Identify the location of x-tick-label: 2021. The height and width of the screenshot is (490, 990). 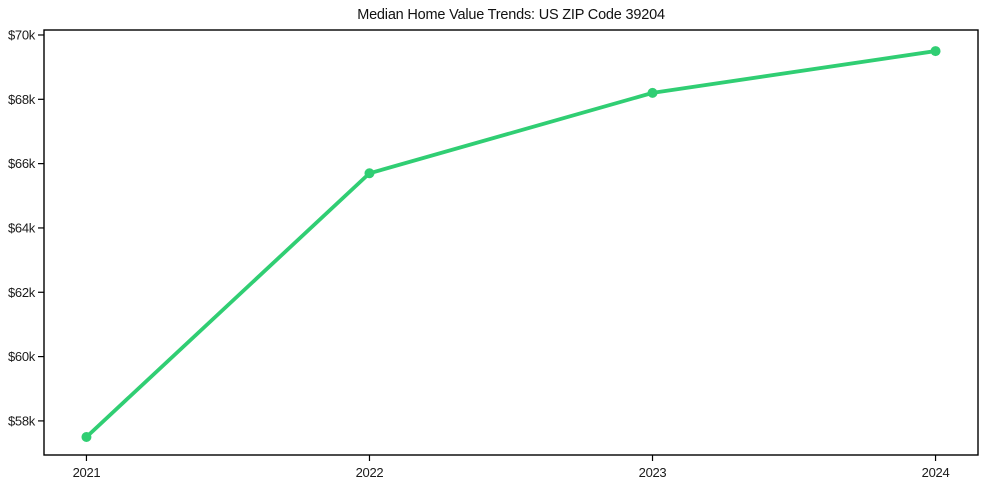
(87, 472).